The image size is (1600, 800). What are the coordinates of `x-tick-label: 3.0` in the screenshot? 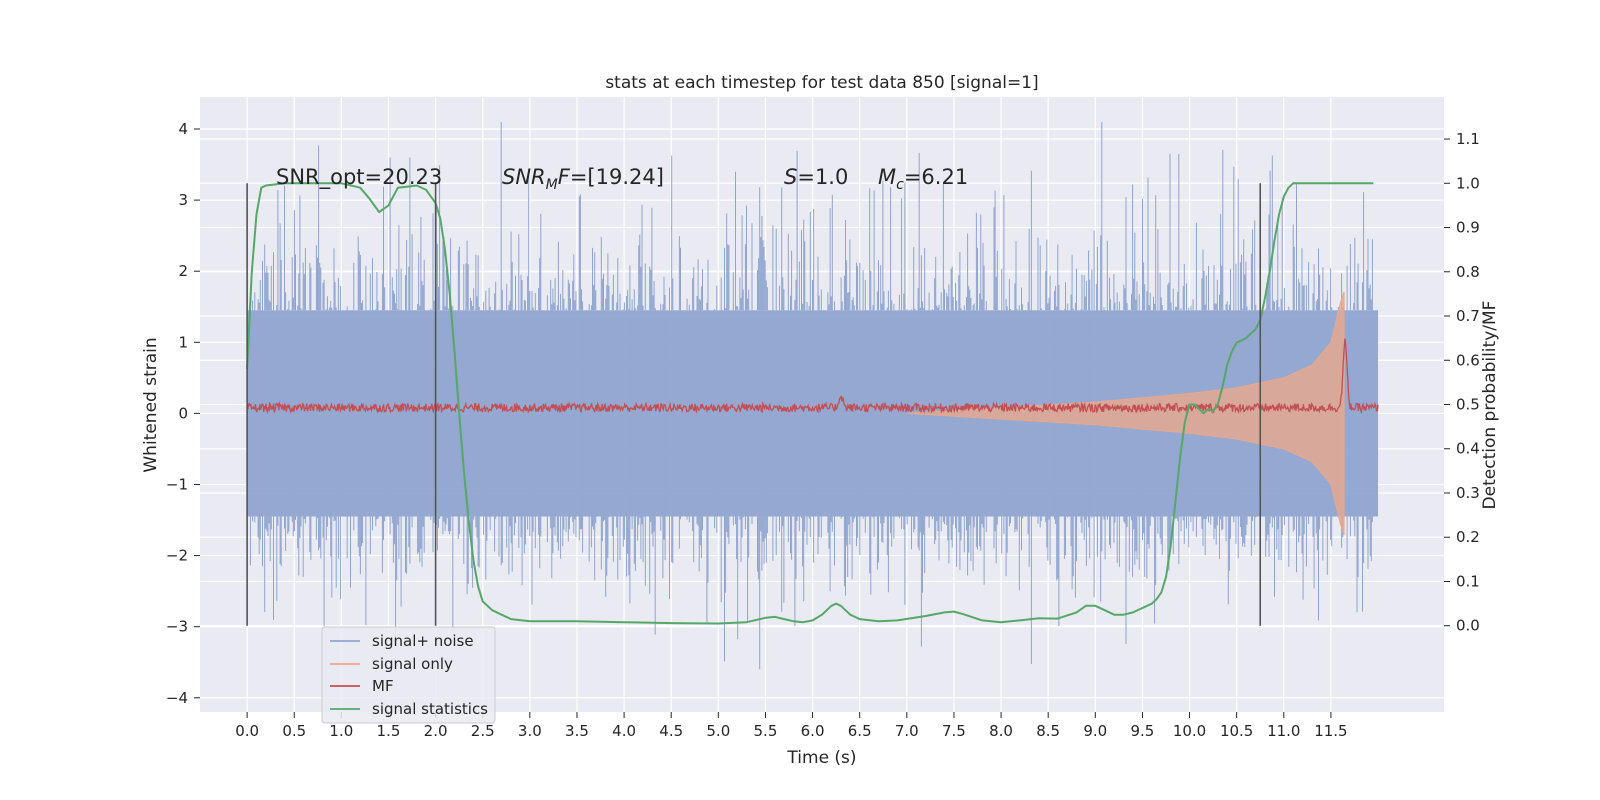 It's located at (530, 731).